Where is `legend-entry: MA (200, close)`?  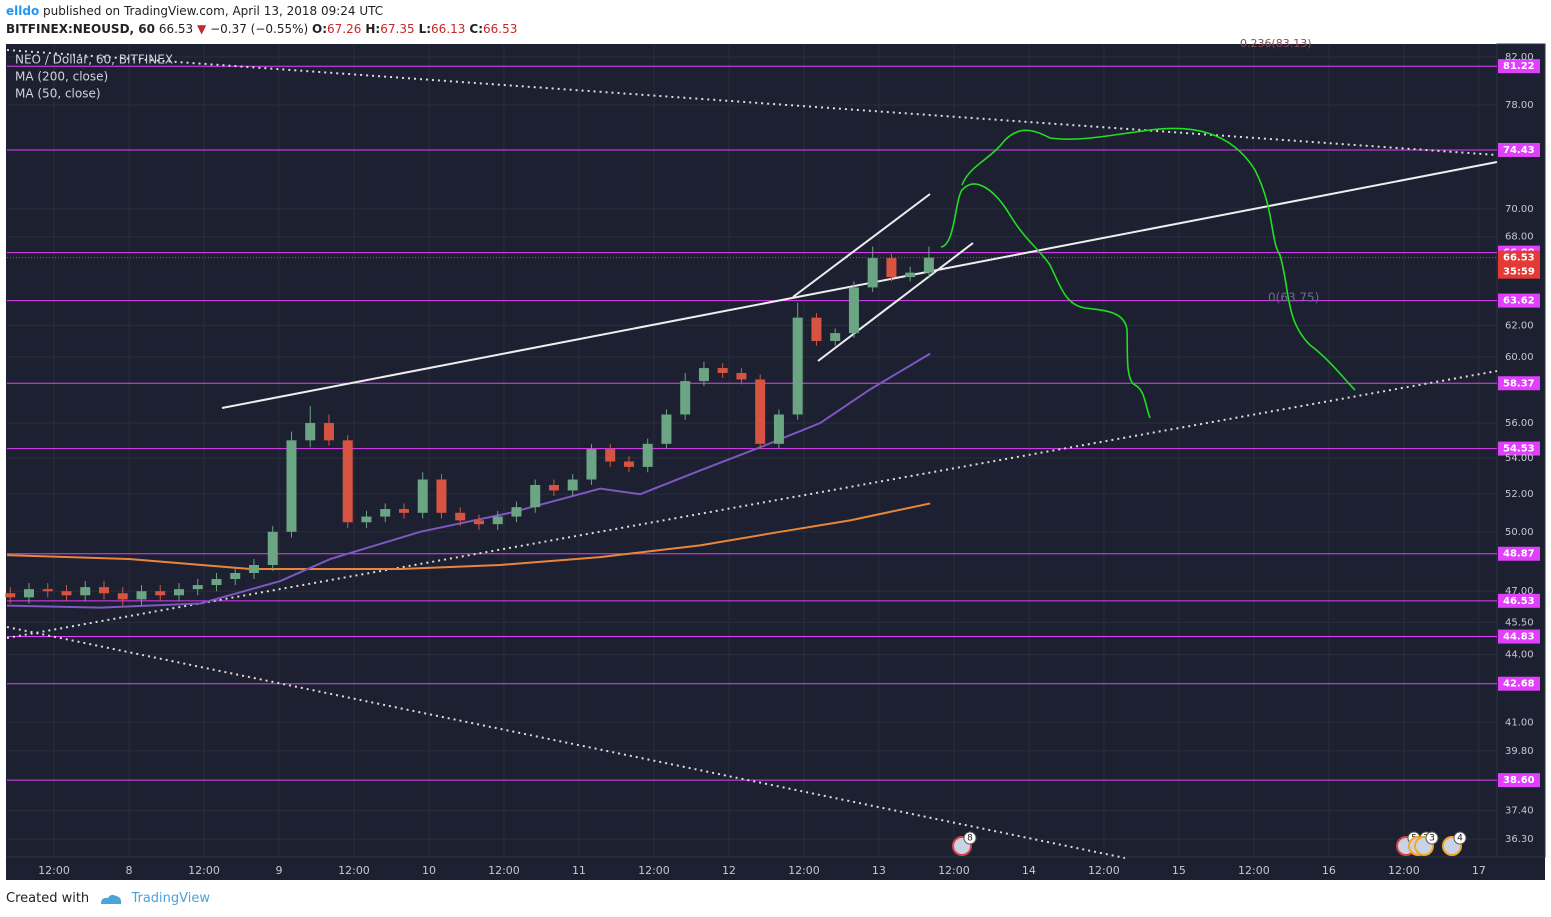 legend-entry: MA (200, close) is located at coordinates (61, 77).